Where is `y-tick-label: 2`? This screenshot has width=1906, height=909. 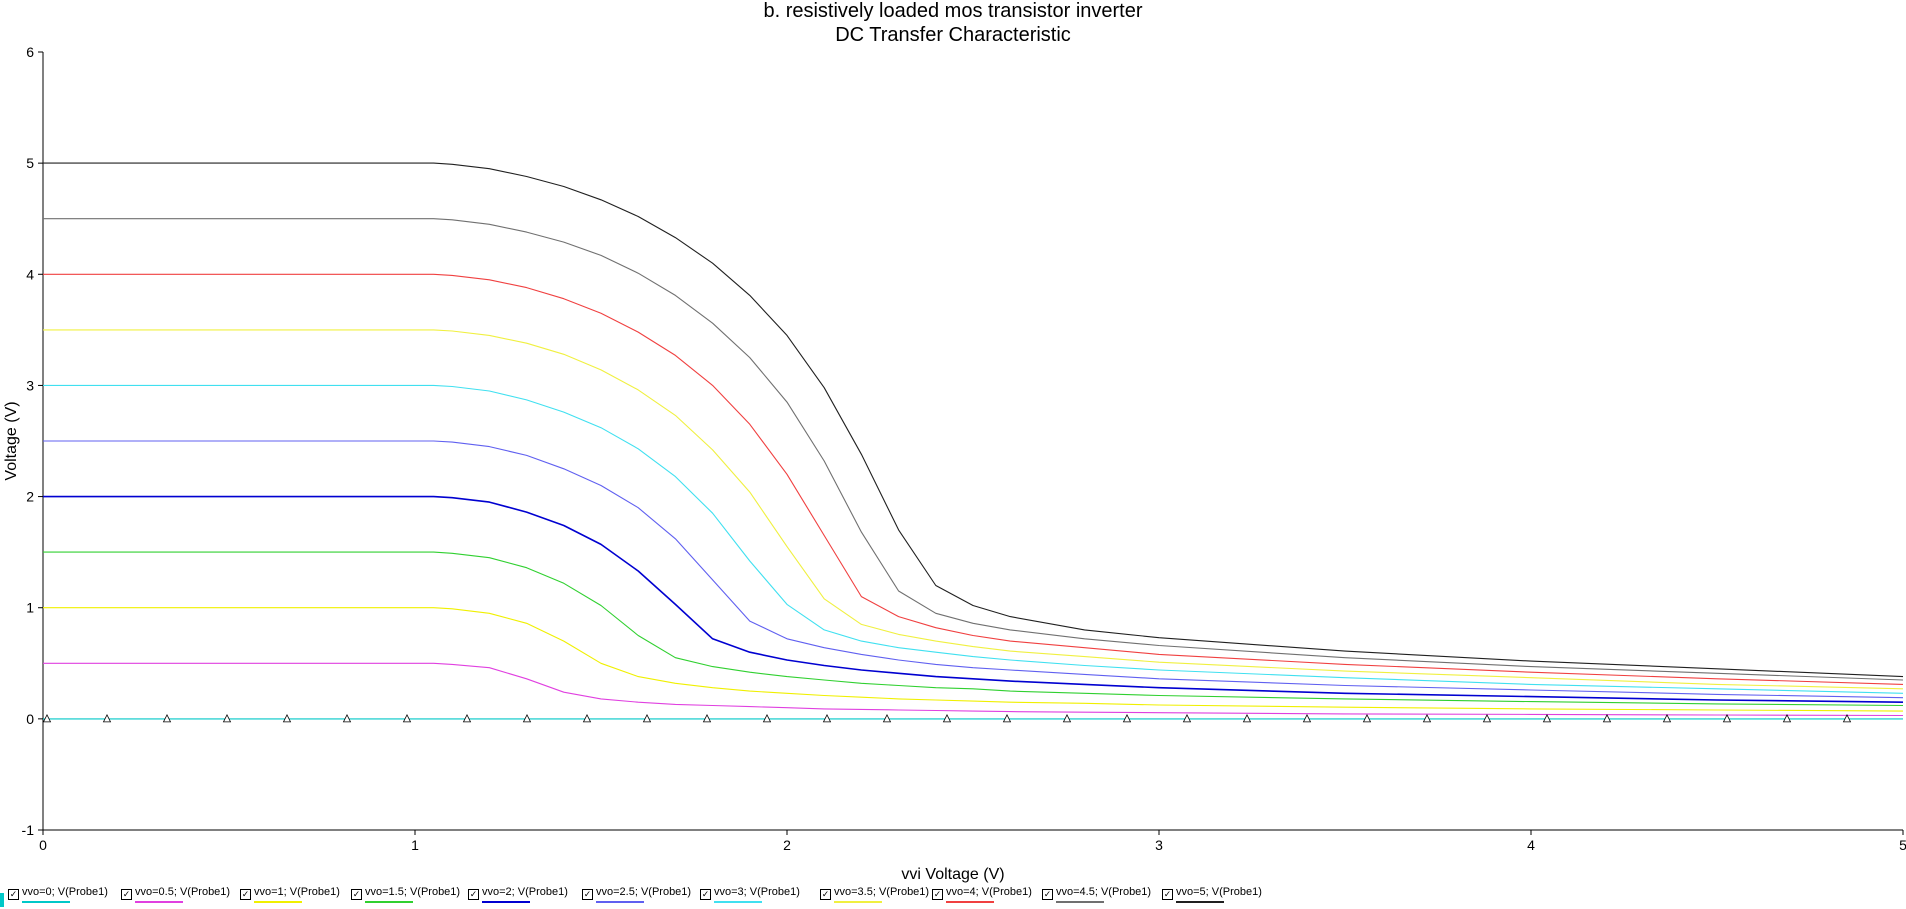 y-tick-label: 2 is located at coordinates (30, 497).